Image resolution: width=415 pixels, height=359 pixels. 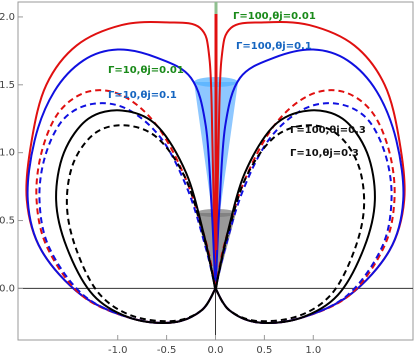 What do you see at coordinates (328, 130) in the screenshot?
I see `series-label: Γ=100,θj=0.3` at bounding box center [328, 130].